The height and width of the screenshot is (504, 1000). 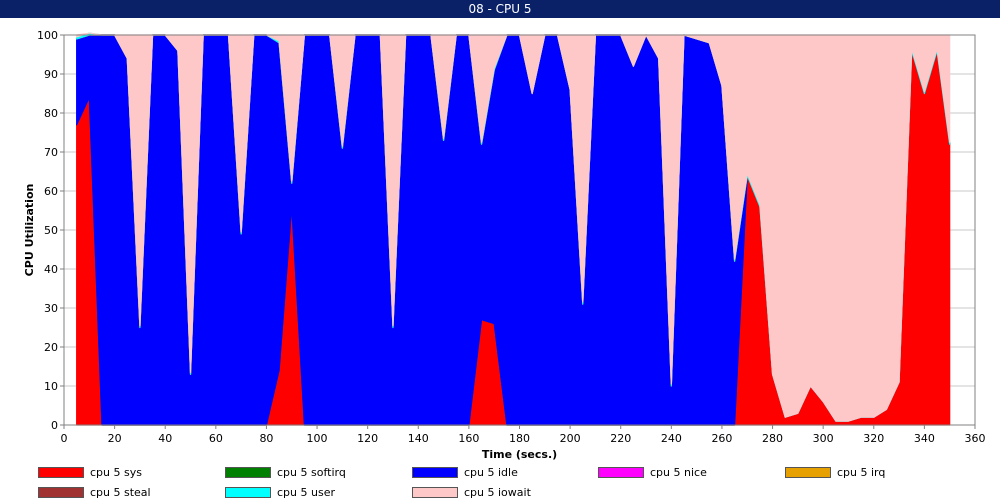 I want to click on legend-label: cpu 5 sys, so click(x=116, y=472).